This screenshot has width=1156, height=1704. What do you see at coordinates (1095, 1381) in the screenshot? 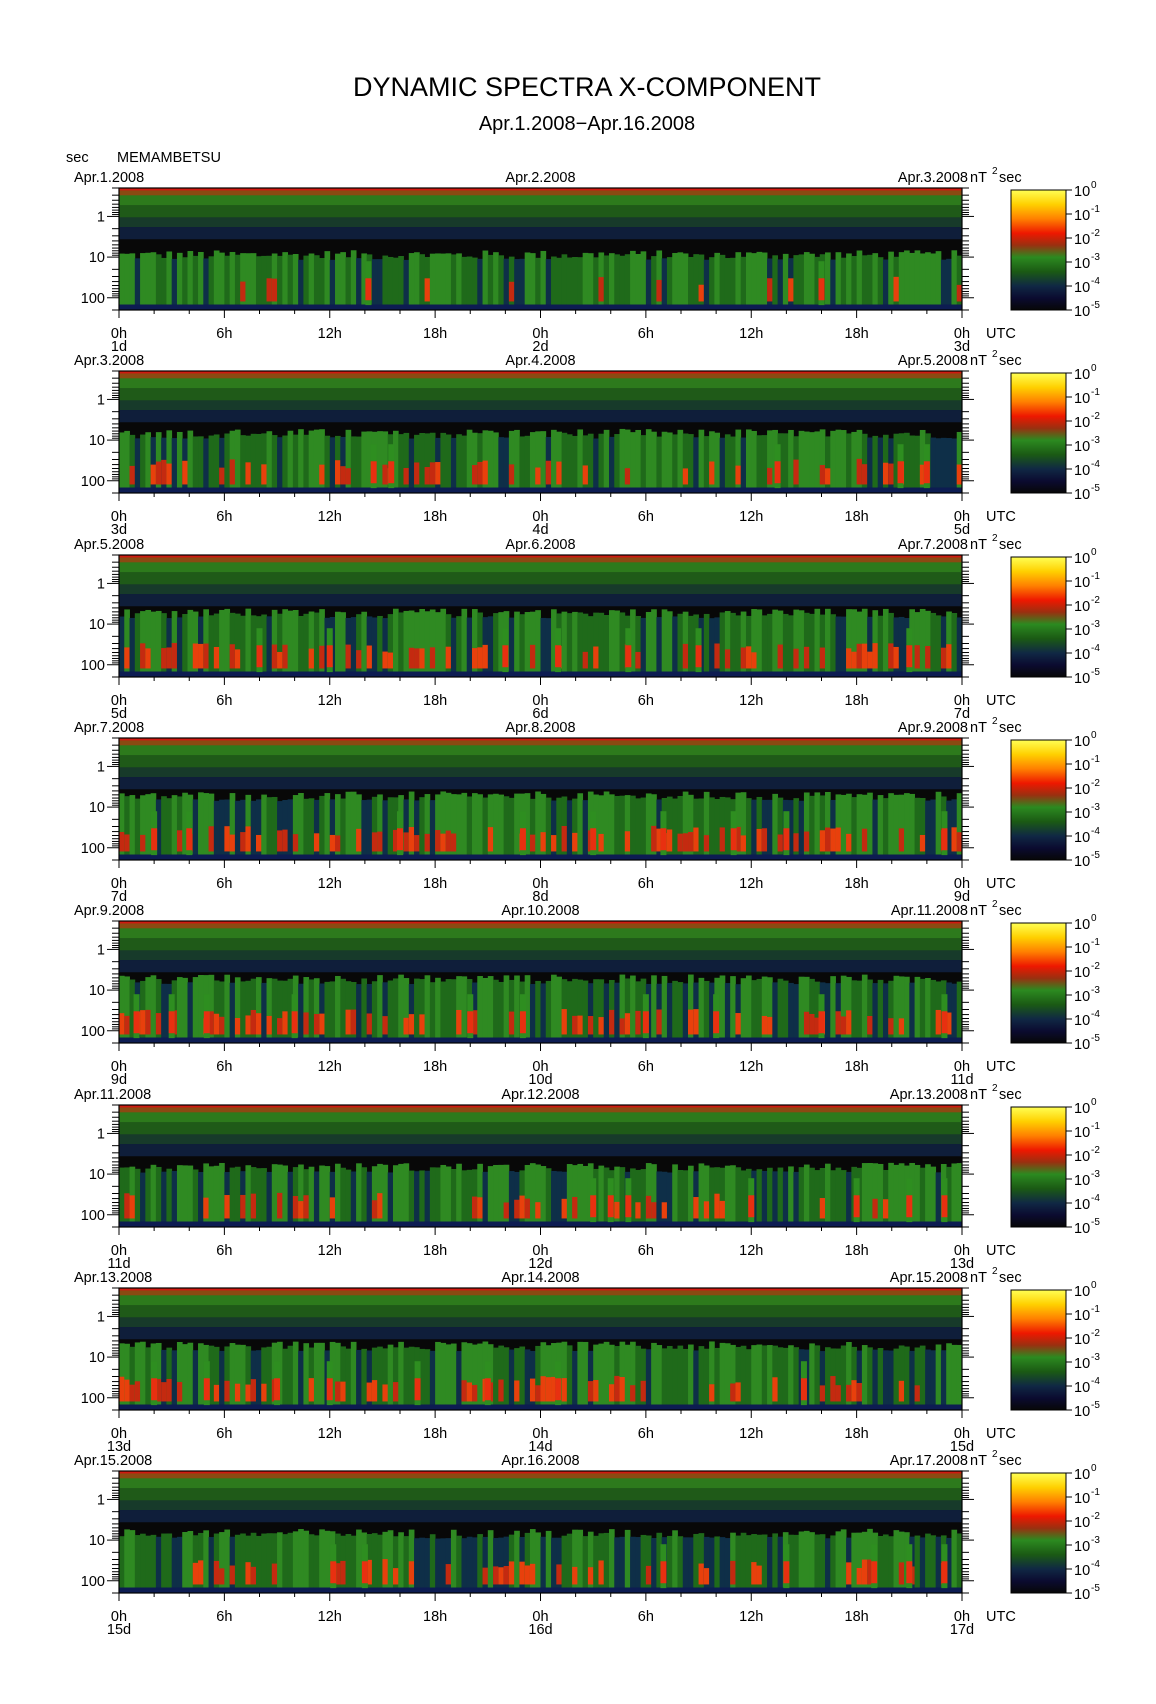
I see `colorbar-tick-exp: -4` at bounding box center [1095, 1381].